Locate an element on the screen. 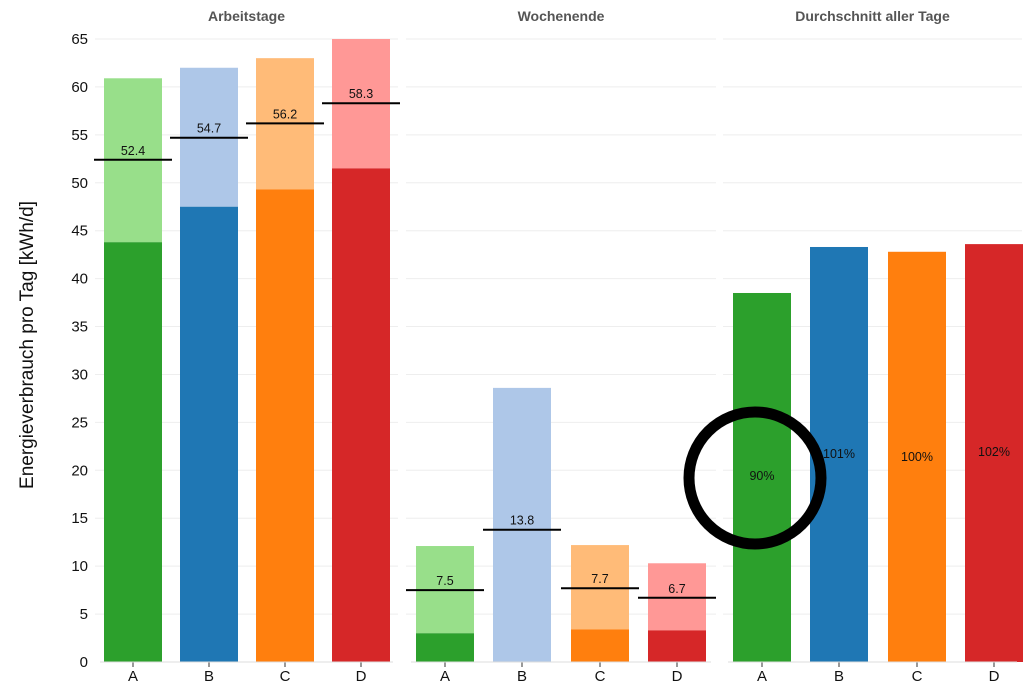 The width and height of the screenshot is (1024, 684). percent-label: 90% is located at coordinates (761, 476).